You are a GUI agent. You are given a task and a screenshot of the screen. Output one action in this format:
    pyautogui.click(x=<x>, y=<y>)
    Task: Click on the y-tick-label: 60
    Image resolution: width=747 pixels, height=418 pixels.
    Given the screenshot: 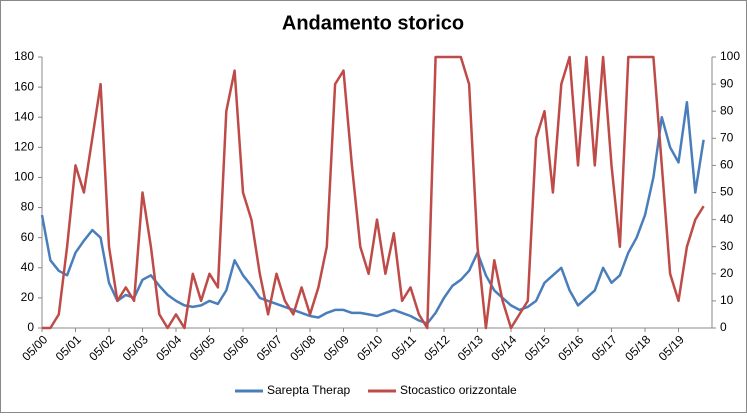 What is the action you would take?
    pyautogui.click(x=28, y=237)
    